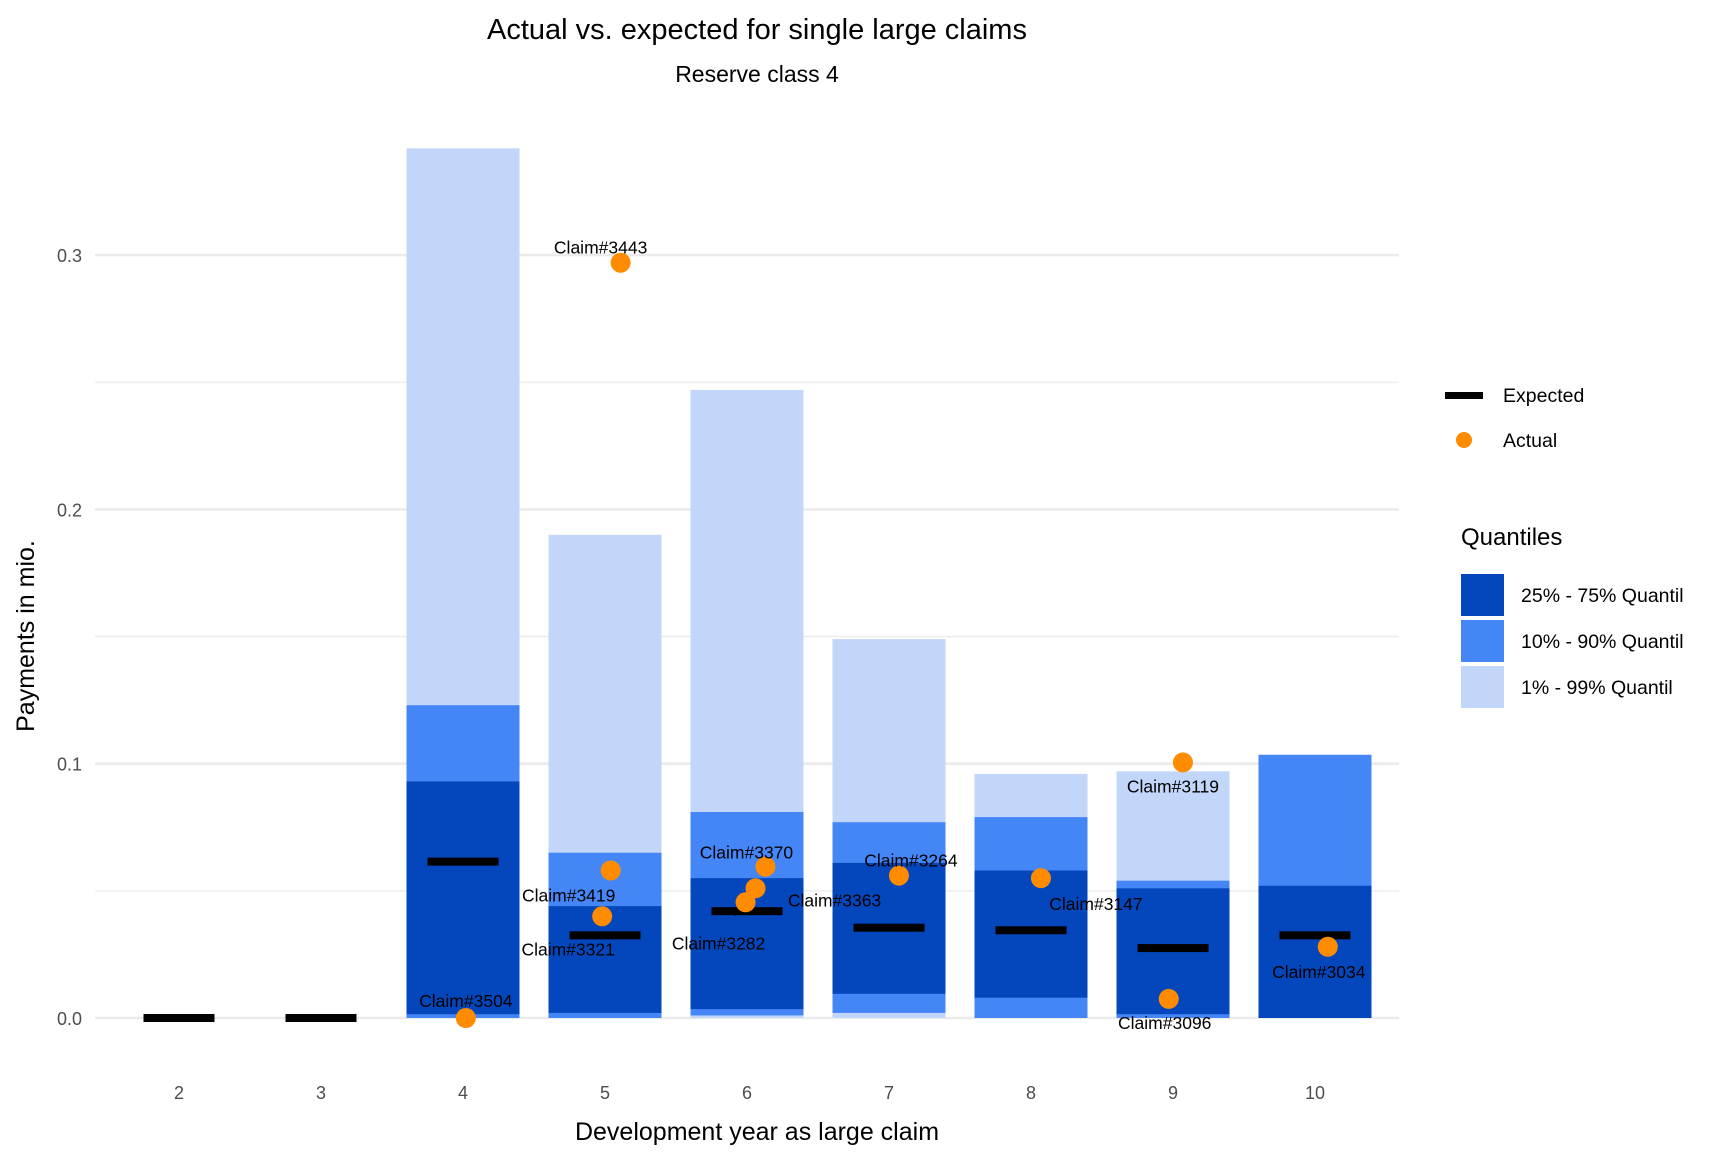  Describe the element at coordinates (1482, 595) in the screenshot. I see `legend-quantile-25-75-swatch` at that location.